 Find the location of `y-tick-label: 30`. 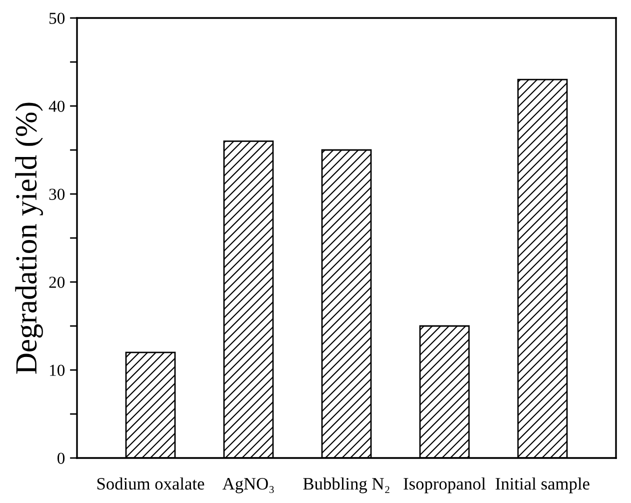

y-tick-label: 30 is located at coordinates (57, 194).